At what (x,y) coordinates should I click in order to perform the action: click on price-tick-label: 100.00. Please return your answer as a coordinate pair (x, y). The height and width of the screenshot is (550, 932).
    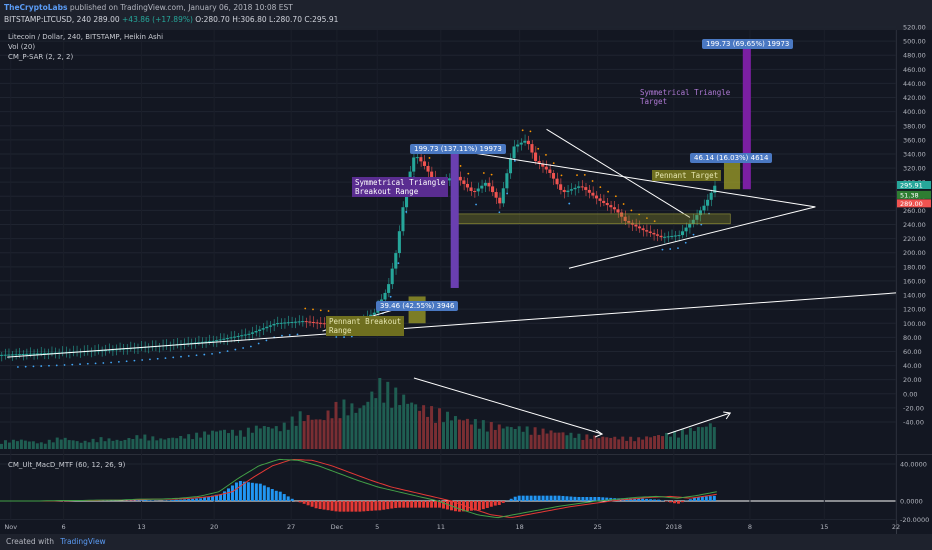
    Looking at the image, I should click on (914, 324).